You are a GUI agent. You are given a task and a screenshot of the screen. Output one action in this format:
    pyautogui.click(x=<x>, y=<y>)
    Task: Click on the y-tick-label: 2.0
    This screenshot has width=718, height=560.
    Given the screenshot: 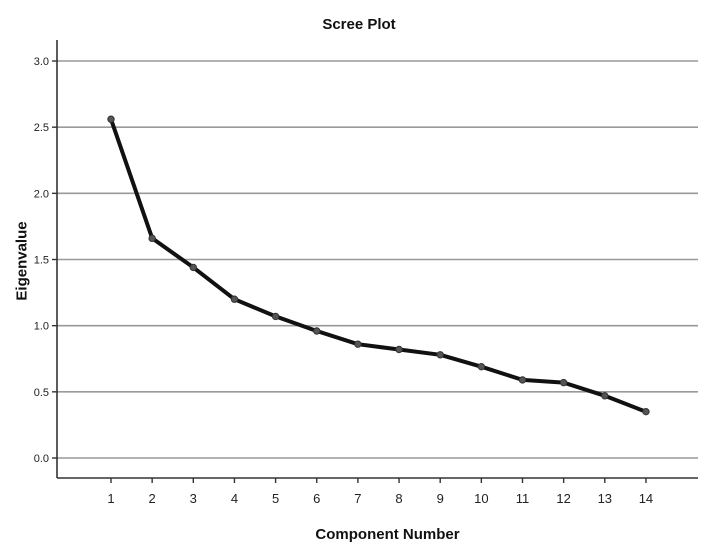 What is the action you would take?
    pyautogui.click(x=41, y=194)
    